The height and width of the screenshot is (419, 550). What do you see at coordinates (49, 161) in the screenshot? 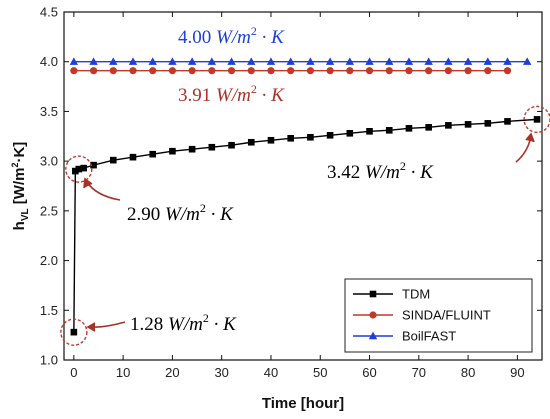
I see `y-tick-label: 3.0` at bounding box center [49, 161].